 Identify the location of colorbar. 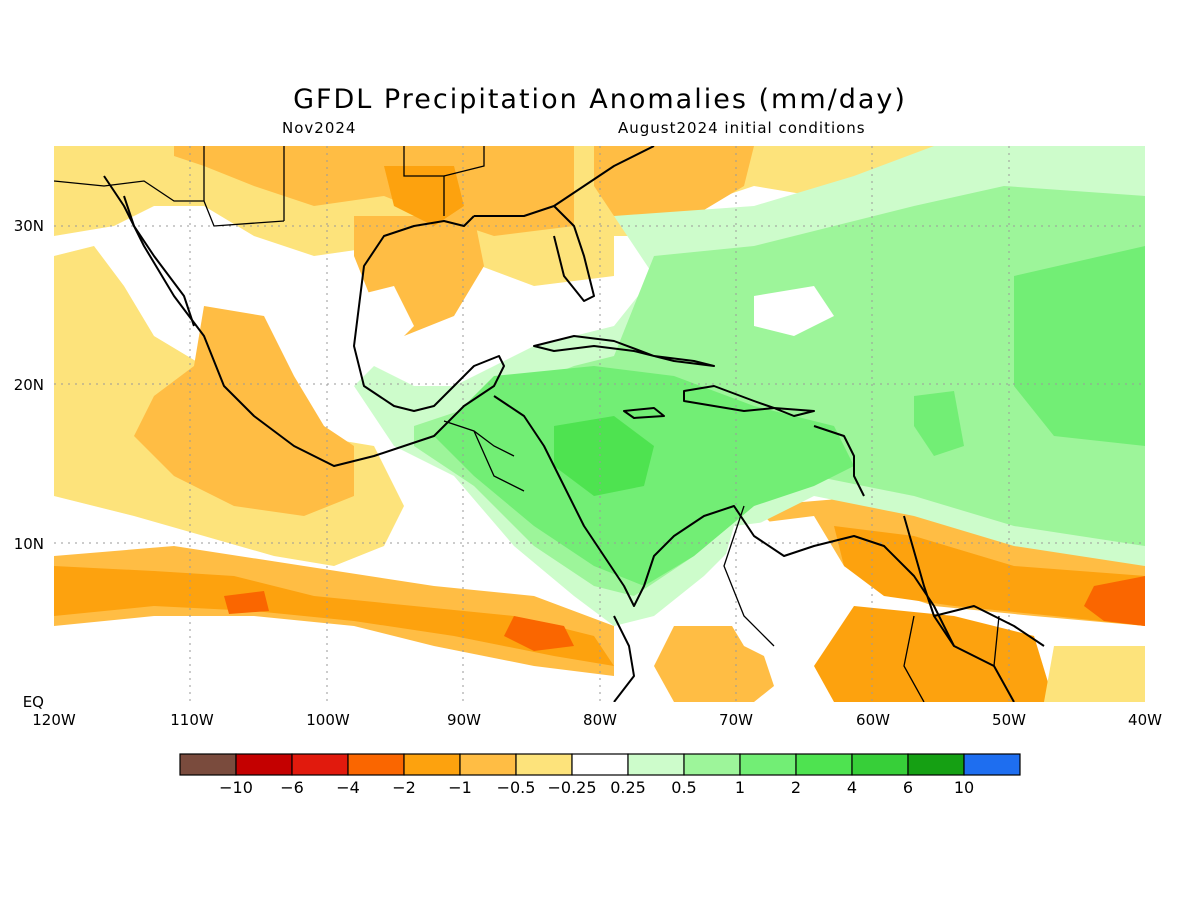
(600, 764).